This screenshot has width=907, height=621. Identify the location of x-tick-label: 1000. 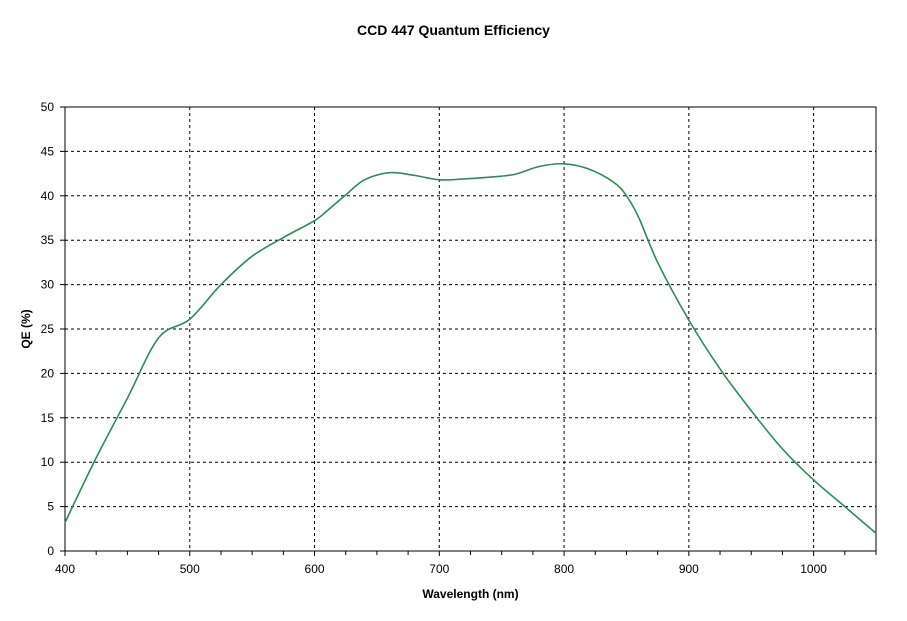
(813, 569).